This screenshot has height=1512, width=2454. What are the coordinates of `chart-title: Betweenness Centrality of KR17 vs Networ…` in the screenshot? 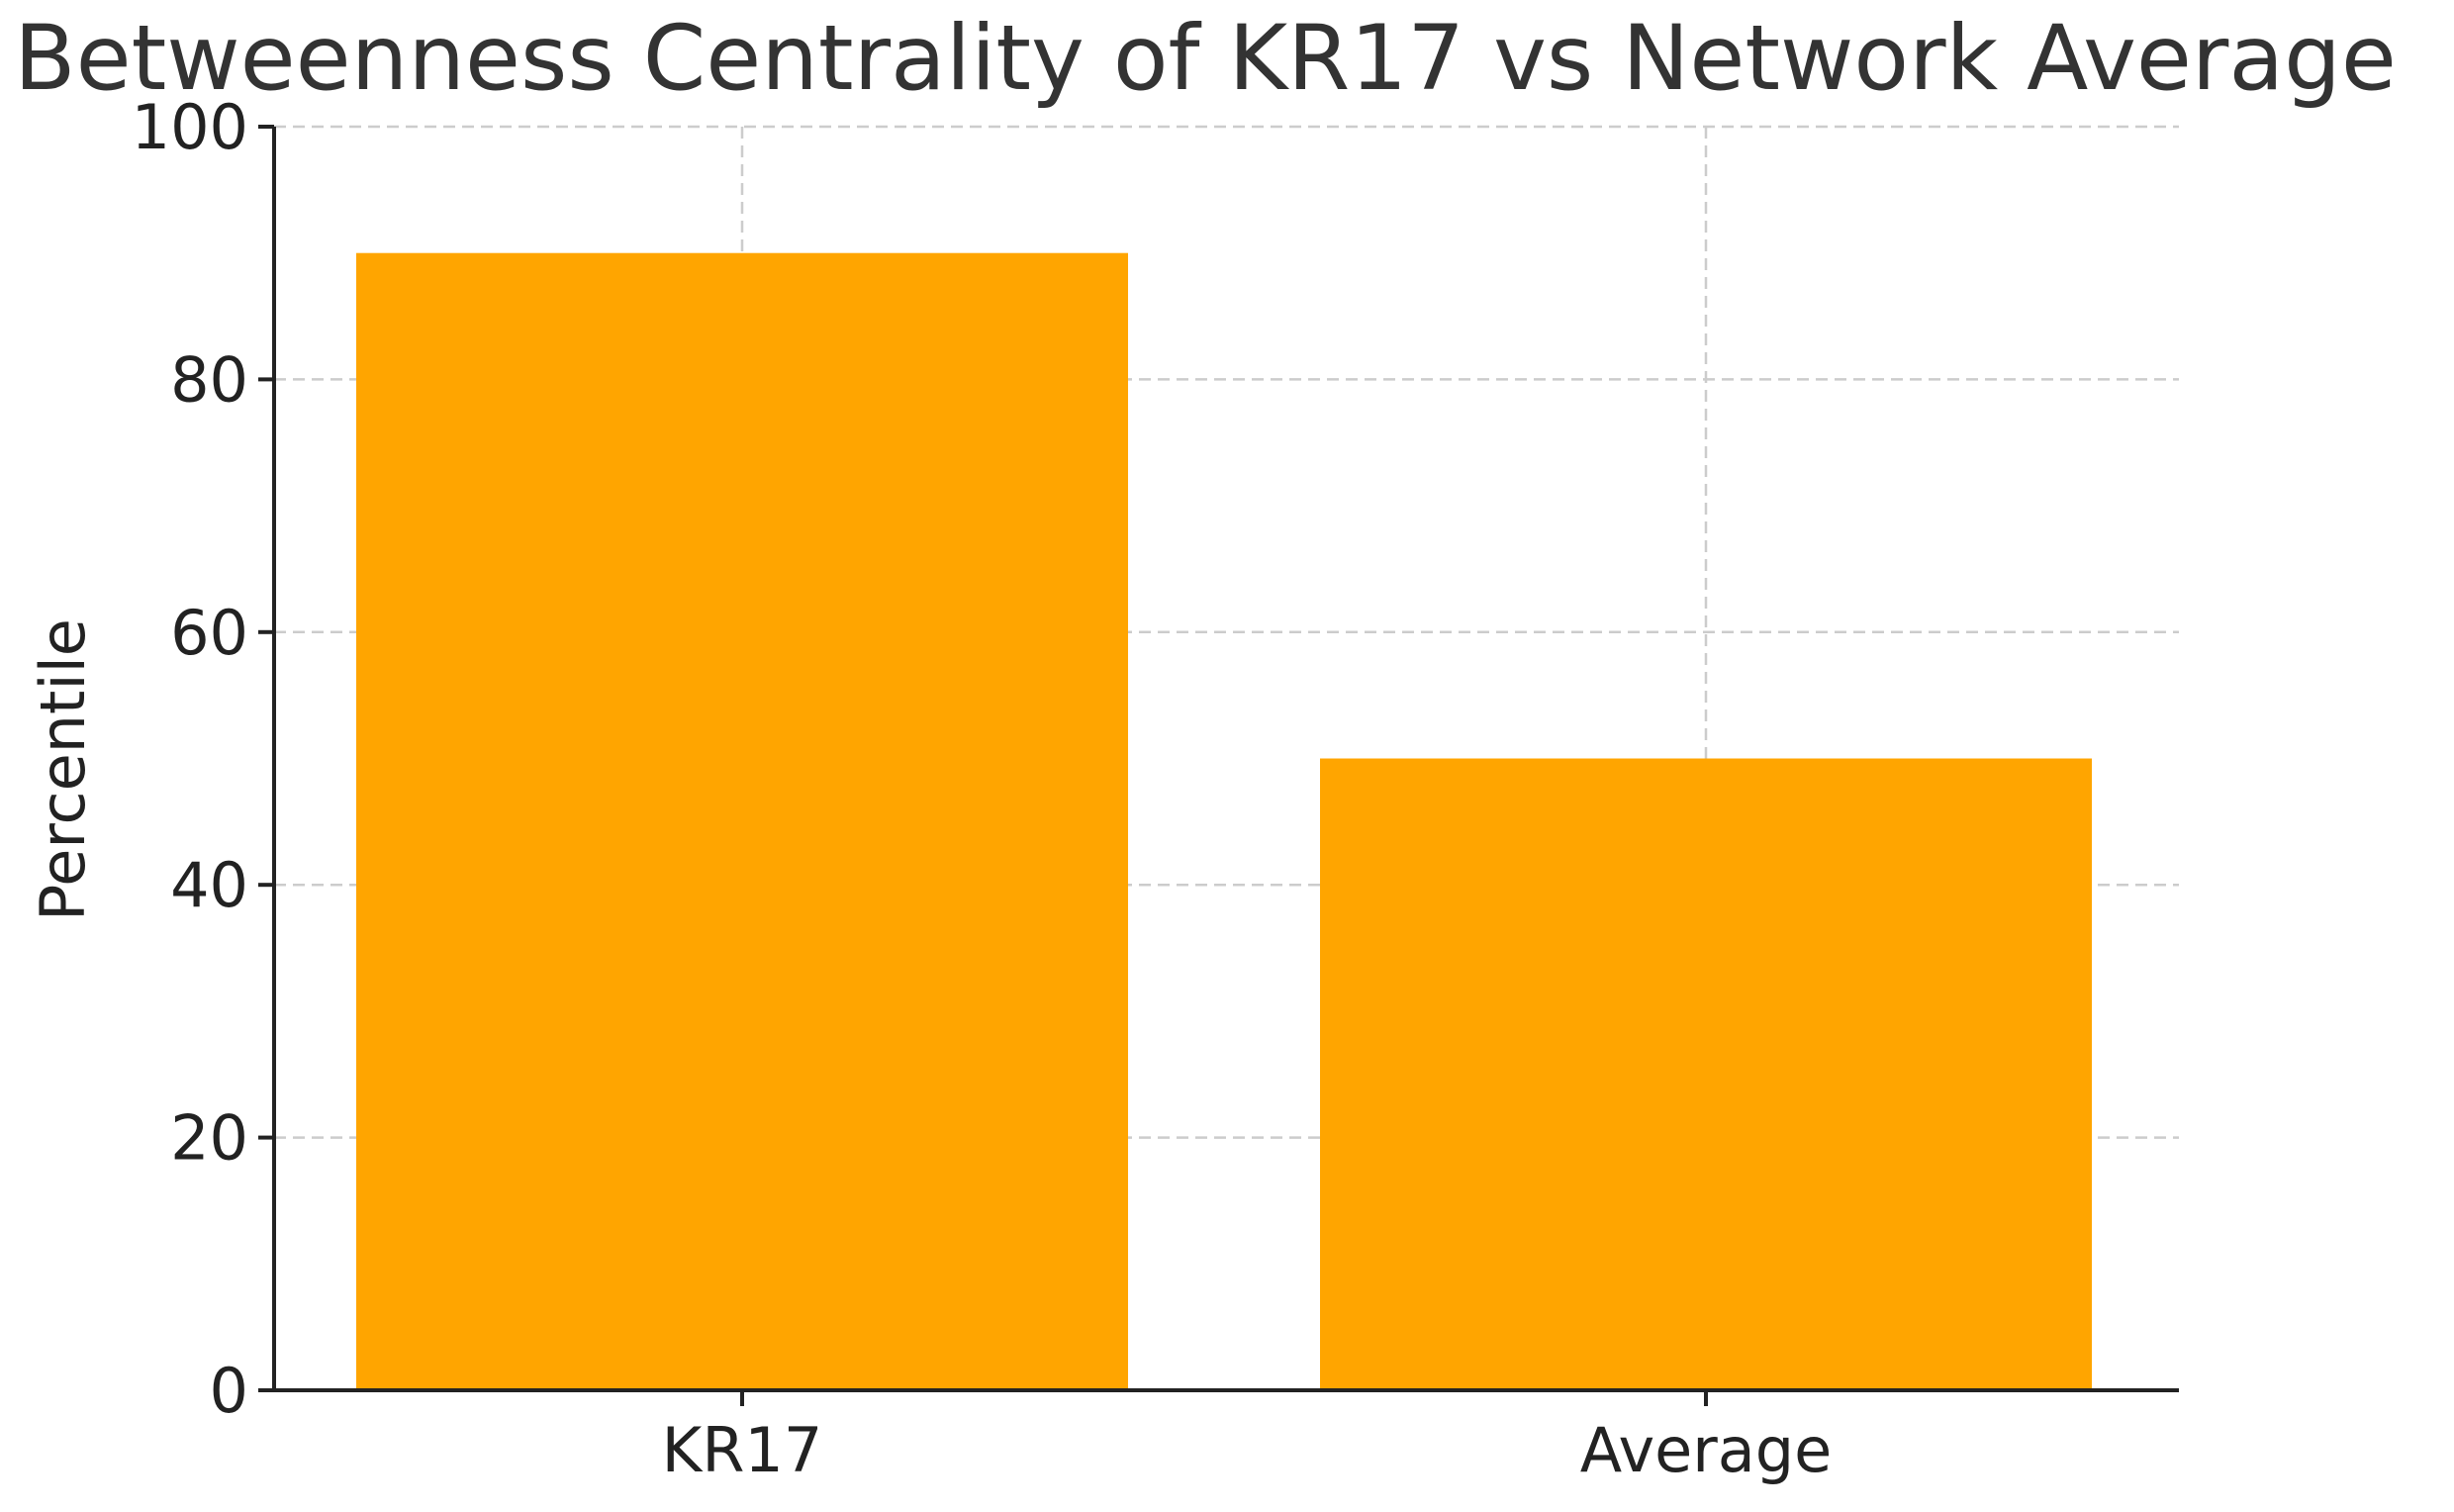 It's located at (1205, 59).